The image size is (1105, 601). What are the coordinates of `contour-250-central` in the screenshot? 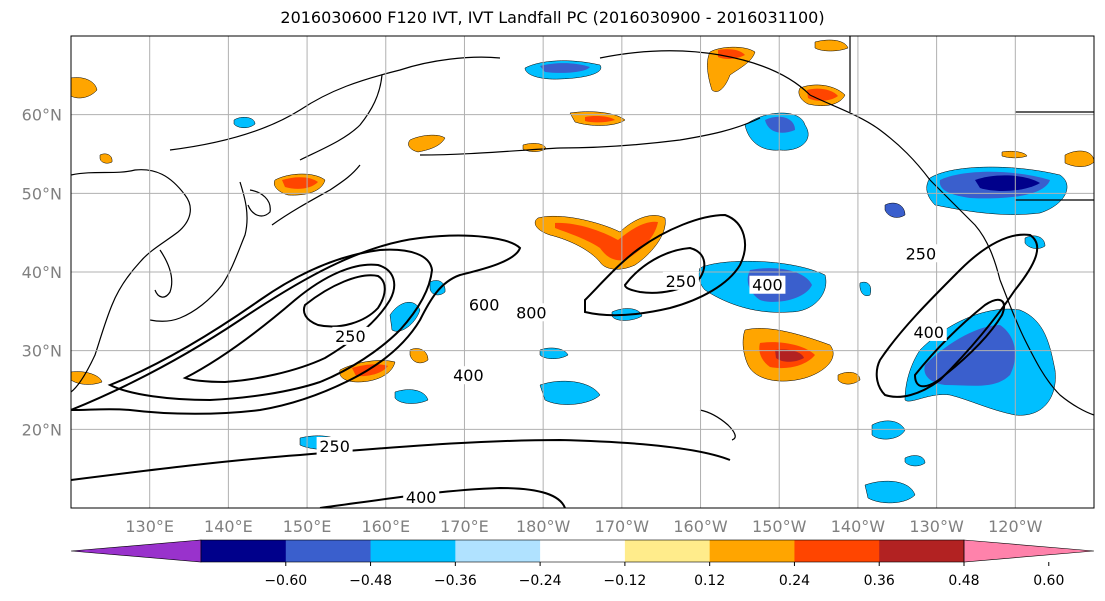 It's located at (665, 265).